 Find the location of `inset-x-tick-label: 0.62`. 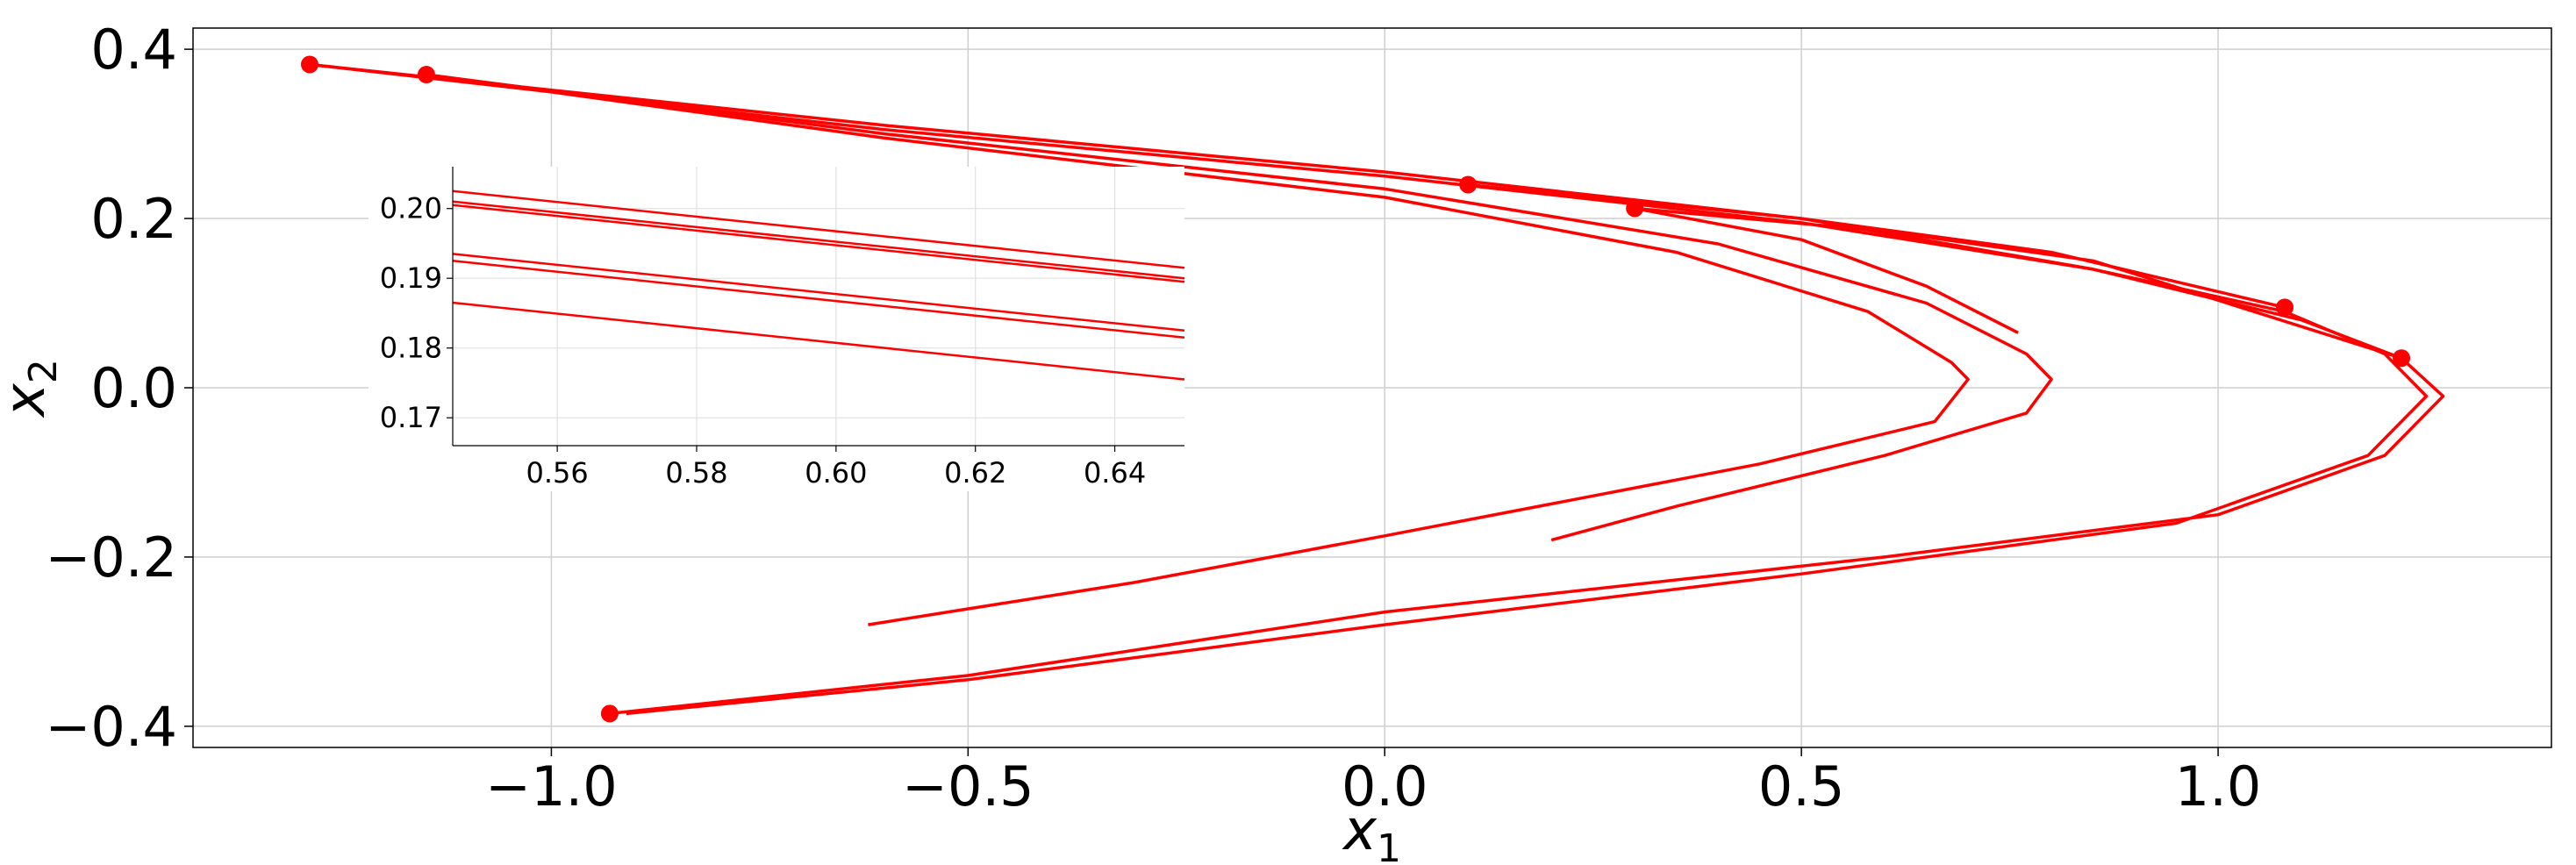

inset-x-tick-label: 0.62 is located at coordinates (975, 473).